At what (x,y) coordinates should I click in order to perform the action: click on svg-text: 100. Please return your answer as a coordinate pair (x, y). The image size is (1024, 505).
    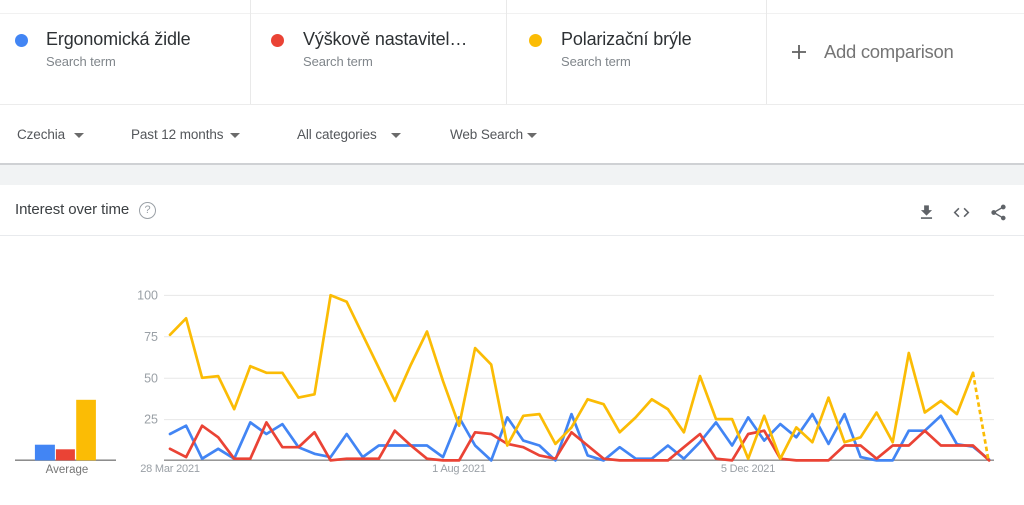
    Looking at the image, I should click on (147, 296).